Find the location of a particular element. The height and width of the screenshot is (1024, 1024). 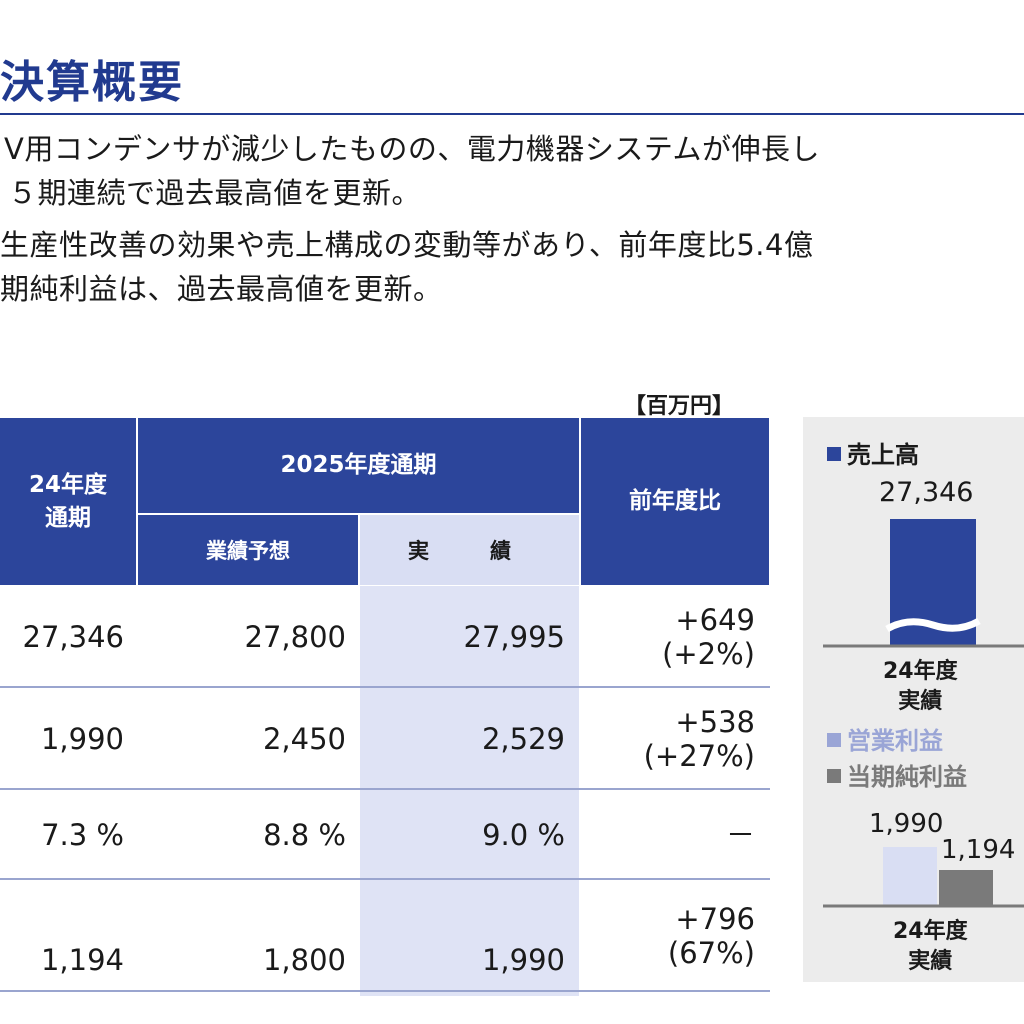

op-legend-label: 営業利益 is located at coordinates (895, 741).